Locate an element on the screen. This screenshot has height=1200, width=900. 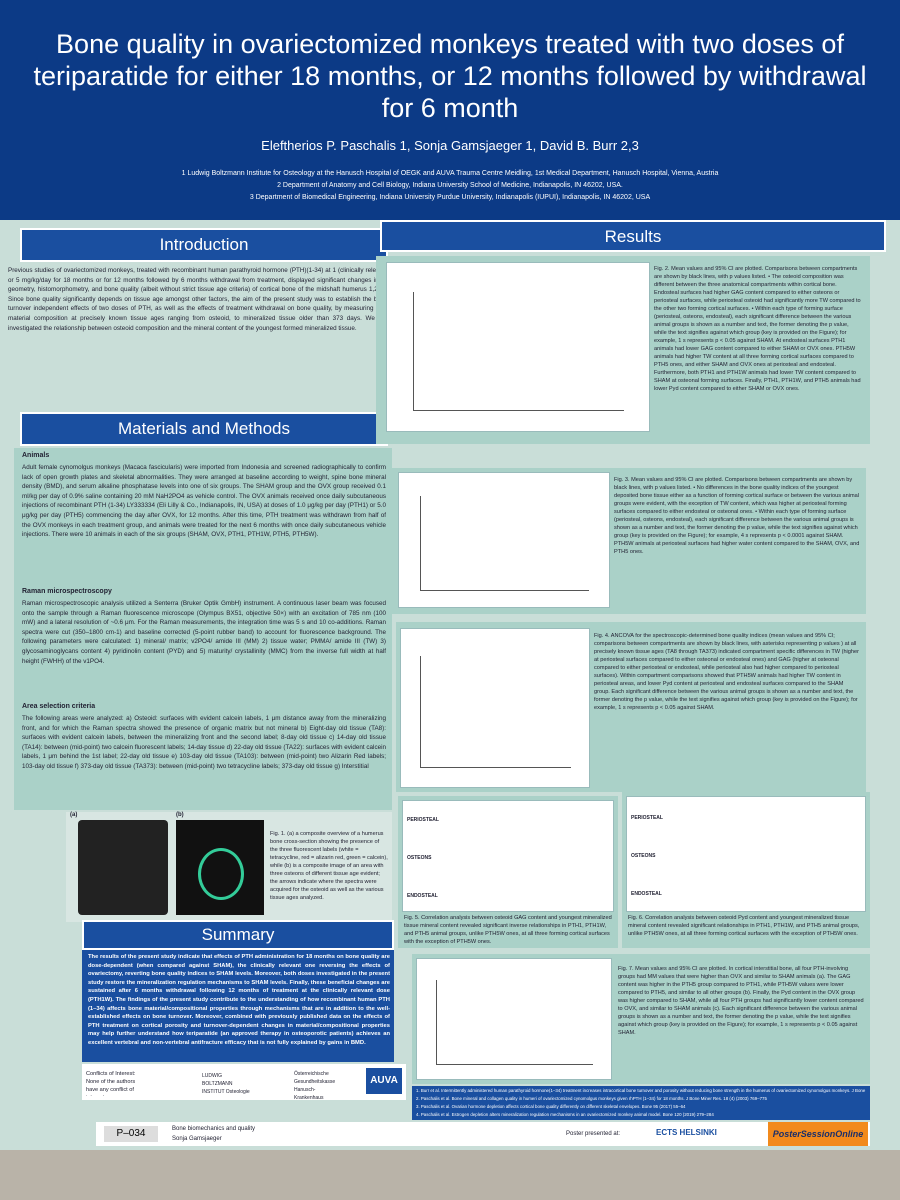
methods-panel is located at coordinates (203, 629).